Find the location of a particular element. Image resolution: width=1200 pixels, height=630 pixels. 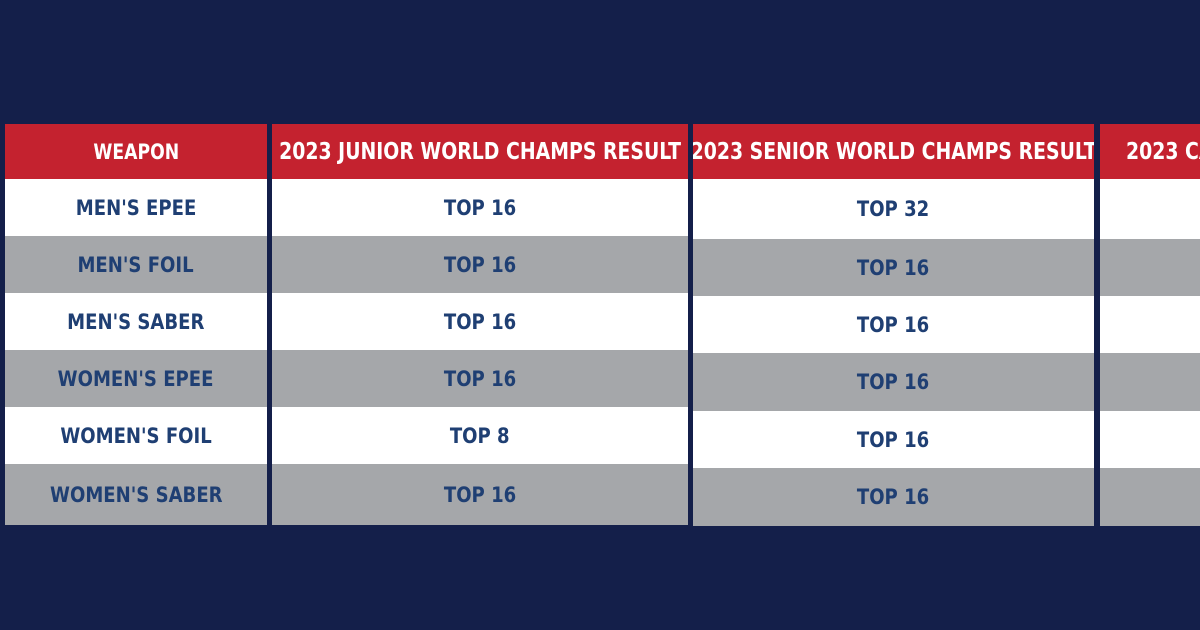

senior-header: 2023 SENIOR WORLD CHAMPS RESULT is located at coordinates (893, 151).